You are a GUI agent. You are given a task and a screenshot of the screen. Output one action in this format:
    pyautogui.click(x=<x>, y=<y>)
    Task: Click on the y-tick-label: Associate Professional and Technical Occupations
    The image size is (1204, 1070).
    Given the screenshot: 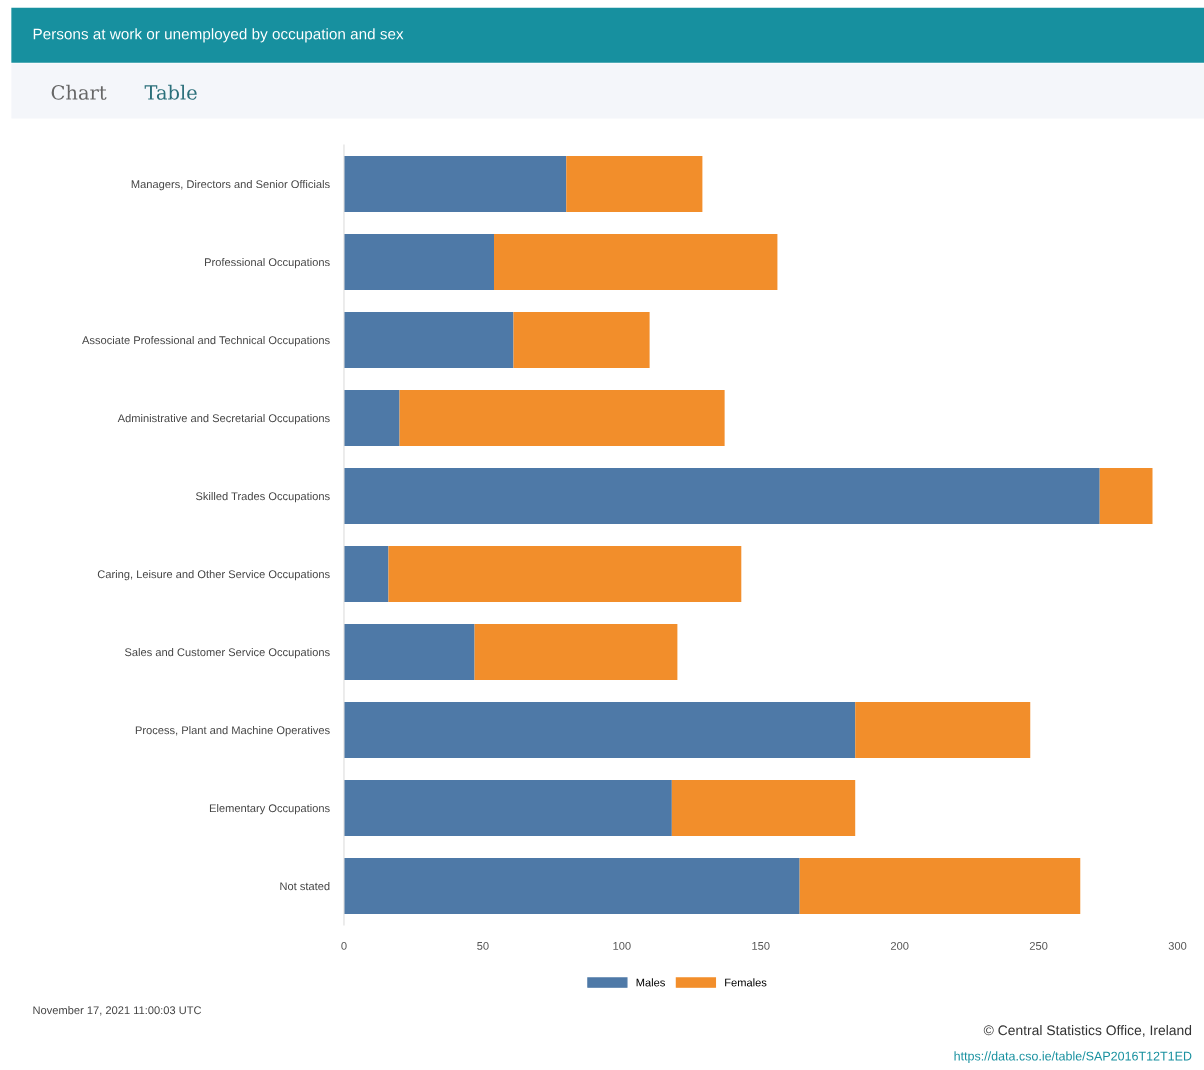 What is the action you would take?
    pyautogui.click(x=206, y=341)
    